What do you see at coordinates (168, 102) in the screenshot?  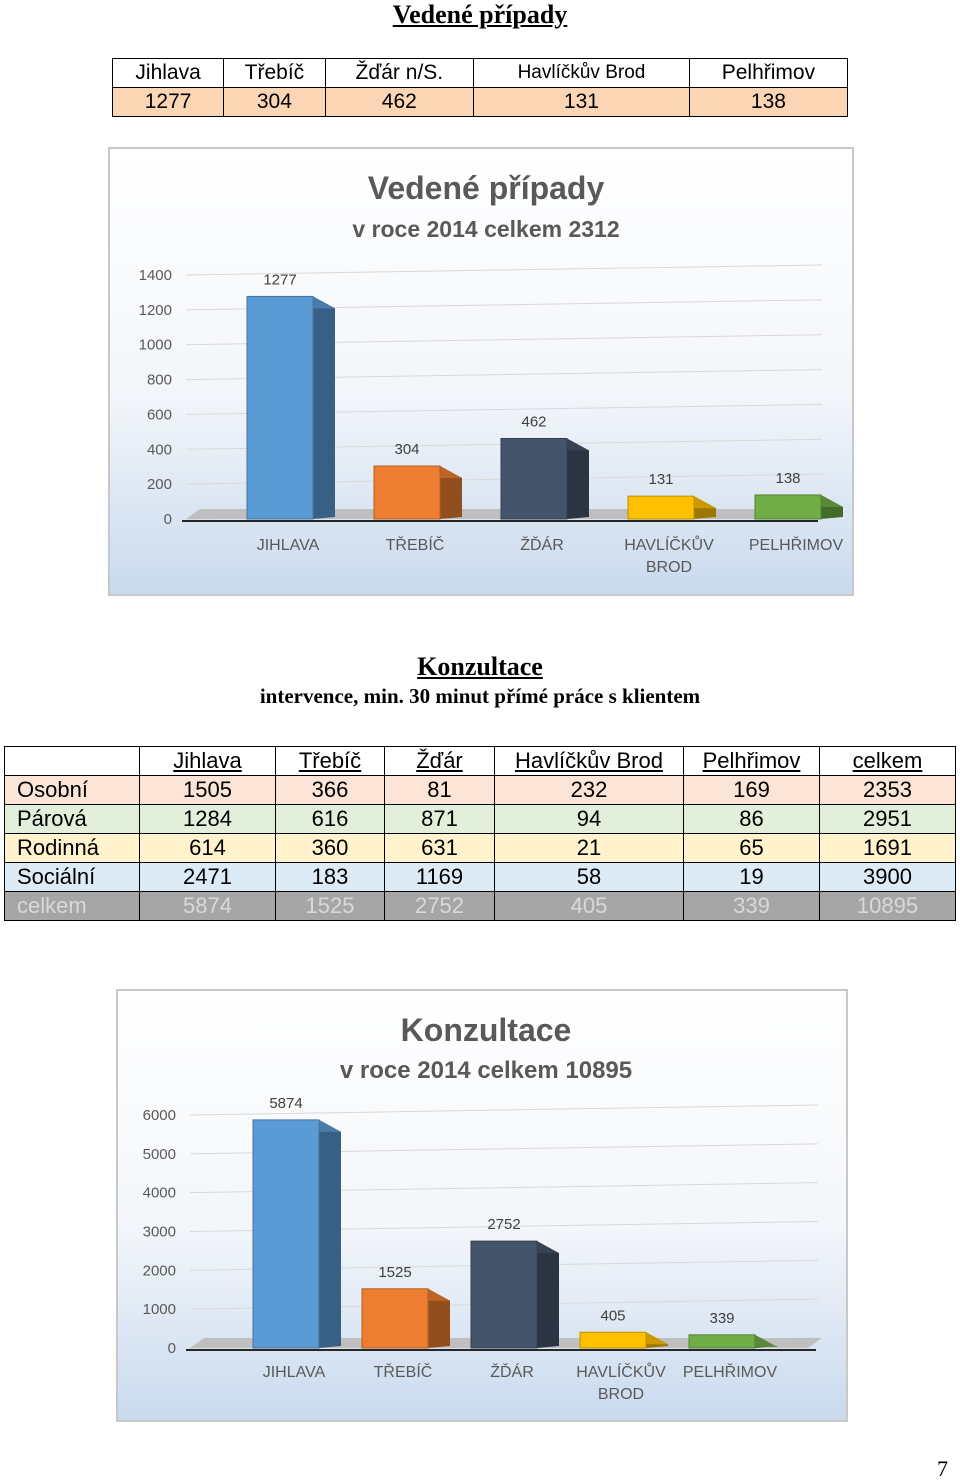 I see `table-cell: 1277` at bounding box center [168, 102].